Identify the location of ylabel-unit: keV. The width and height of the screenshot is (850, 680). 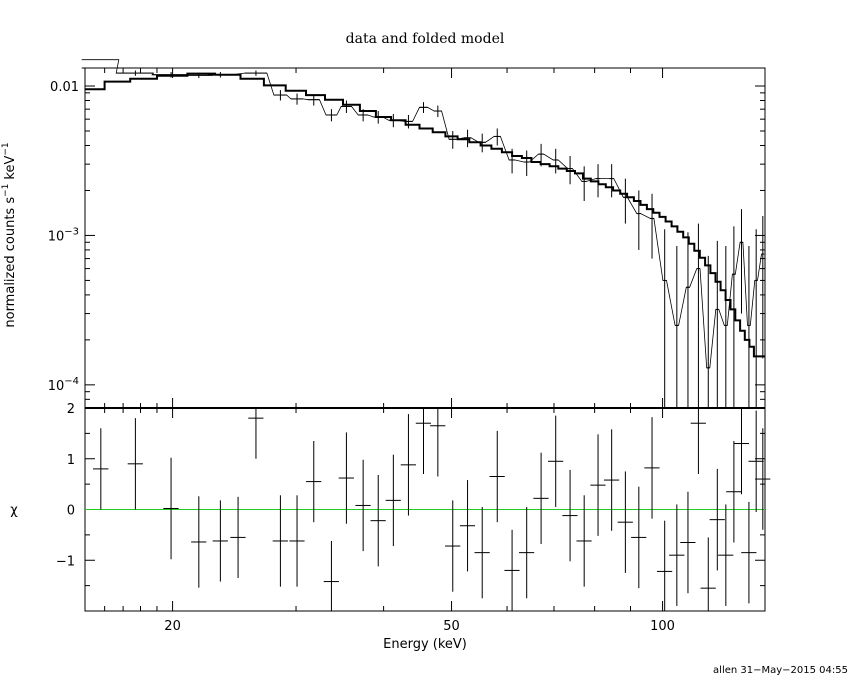
(10, 168).